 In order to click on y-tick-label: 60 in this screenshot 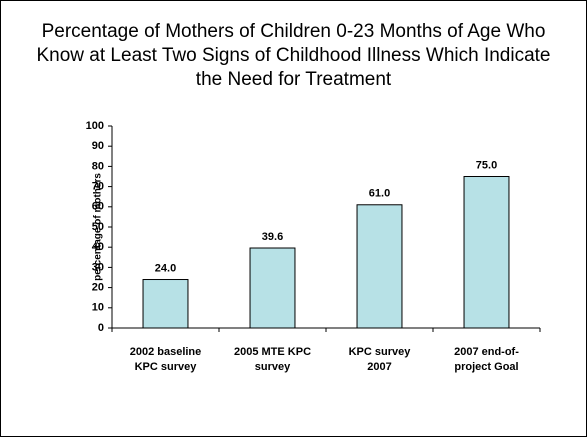, I will do `click(98, 207)`.